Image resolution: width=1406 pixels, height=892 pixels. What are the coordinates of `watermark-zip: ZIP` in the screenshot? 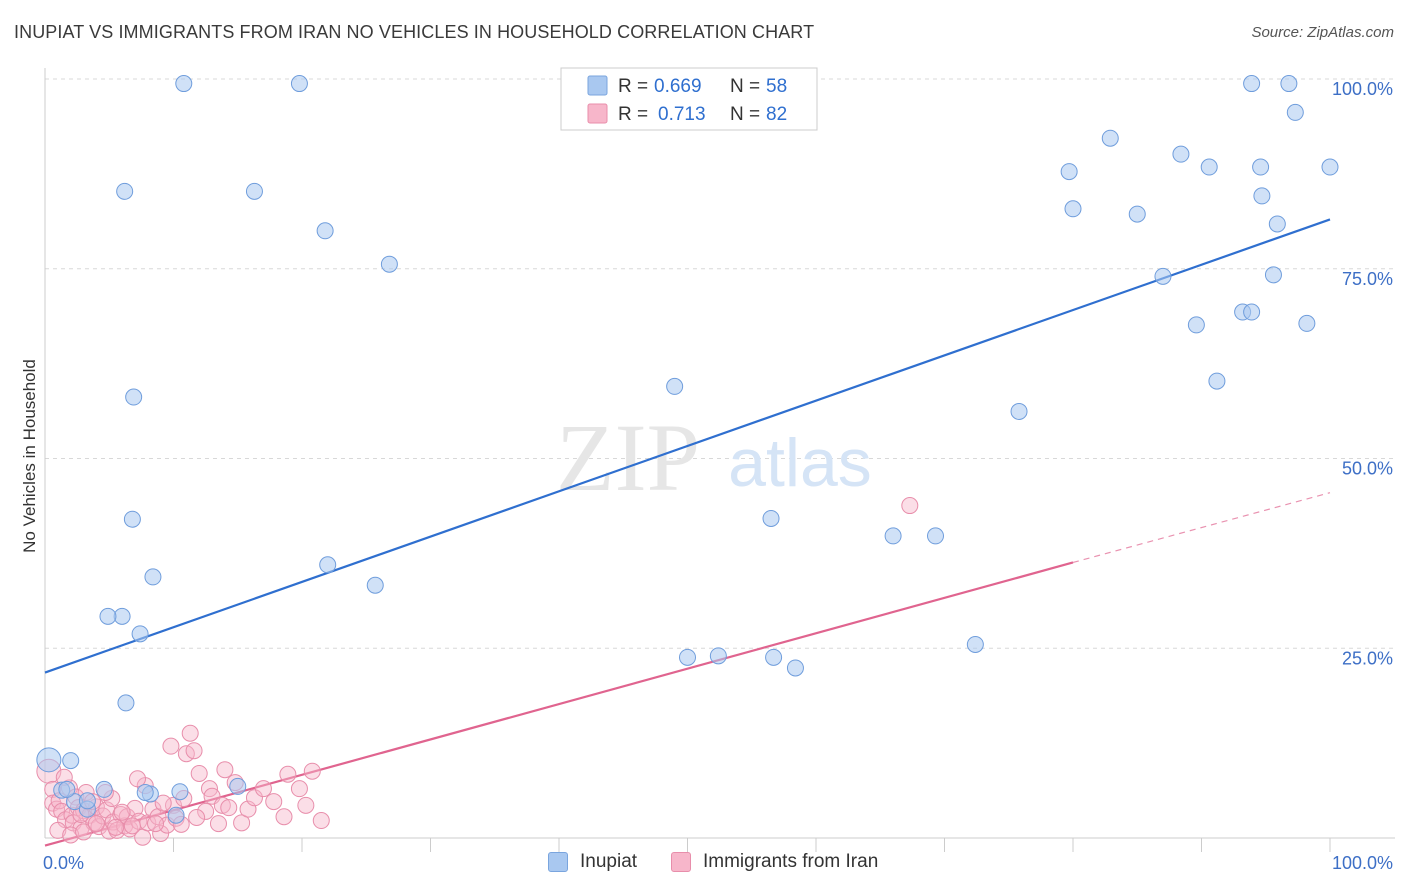 It's located at (628, 457).